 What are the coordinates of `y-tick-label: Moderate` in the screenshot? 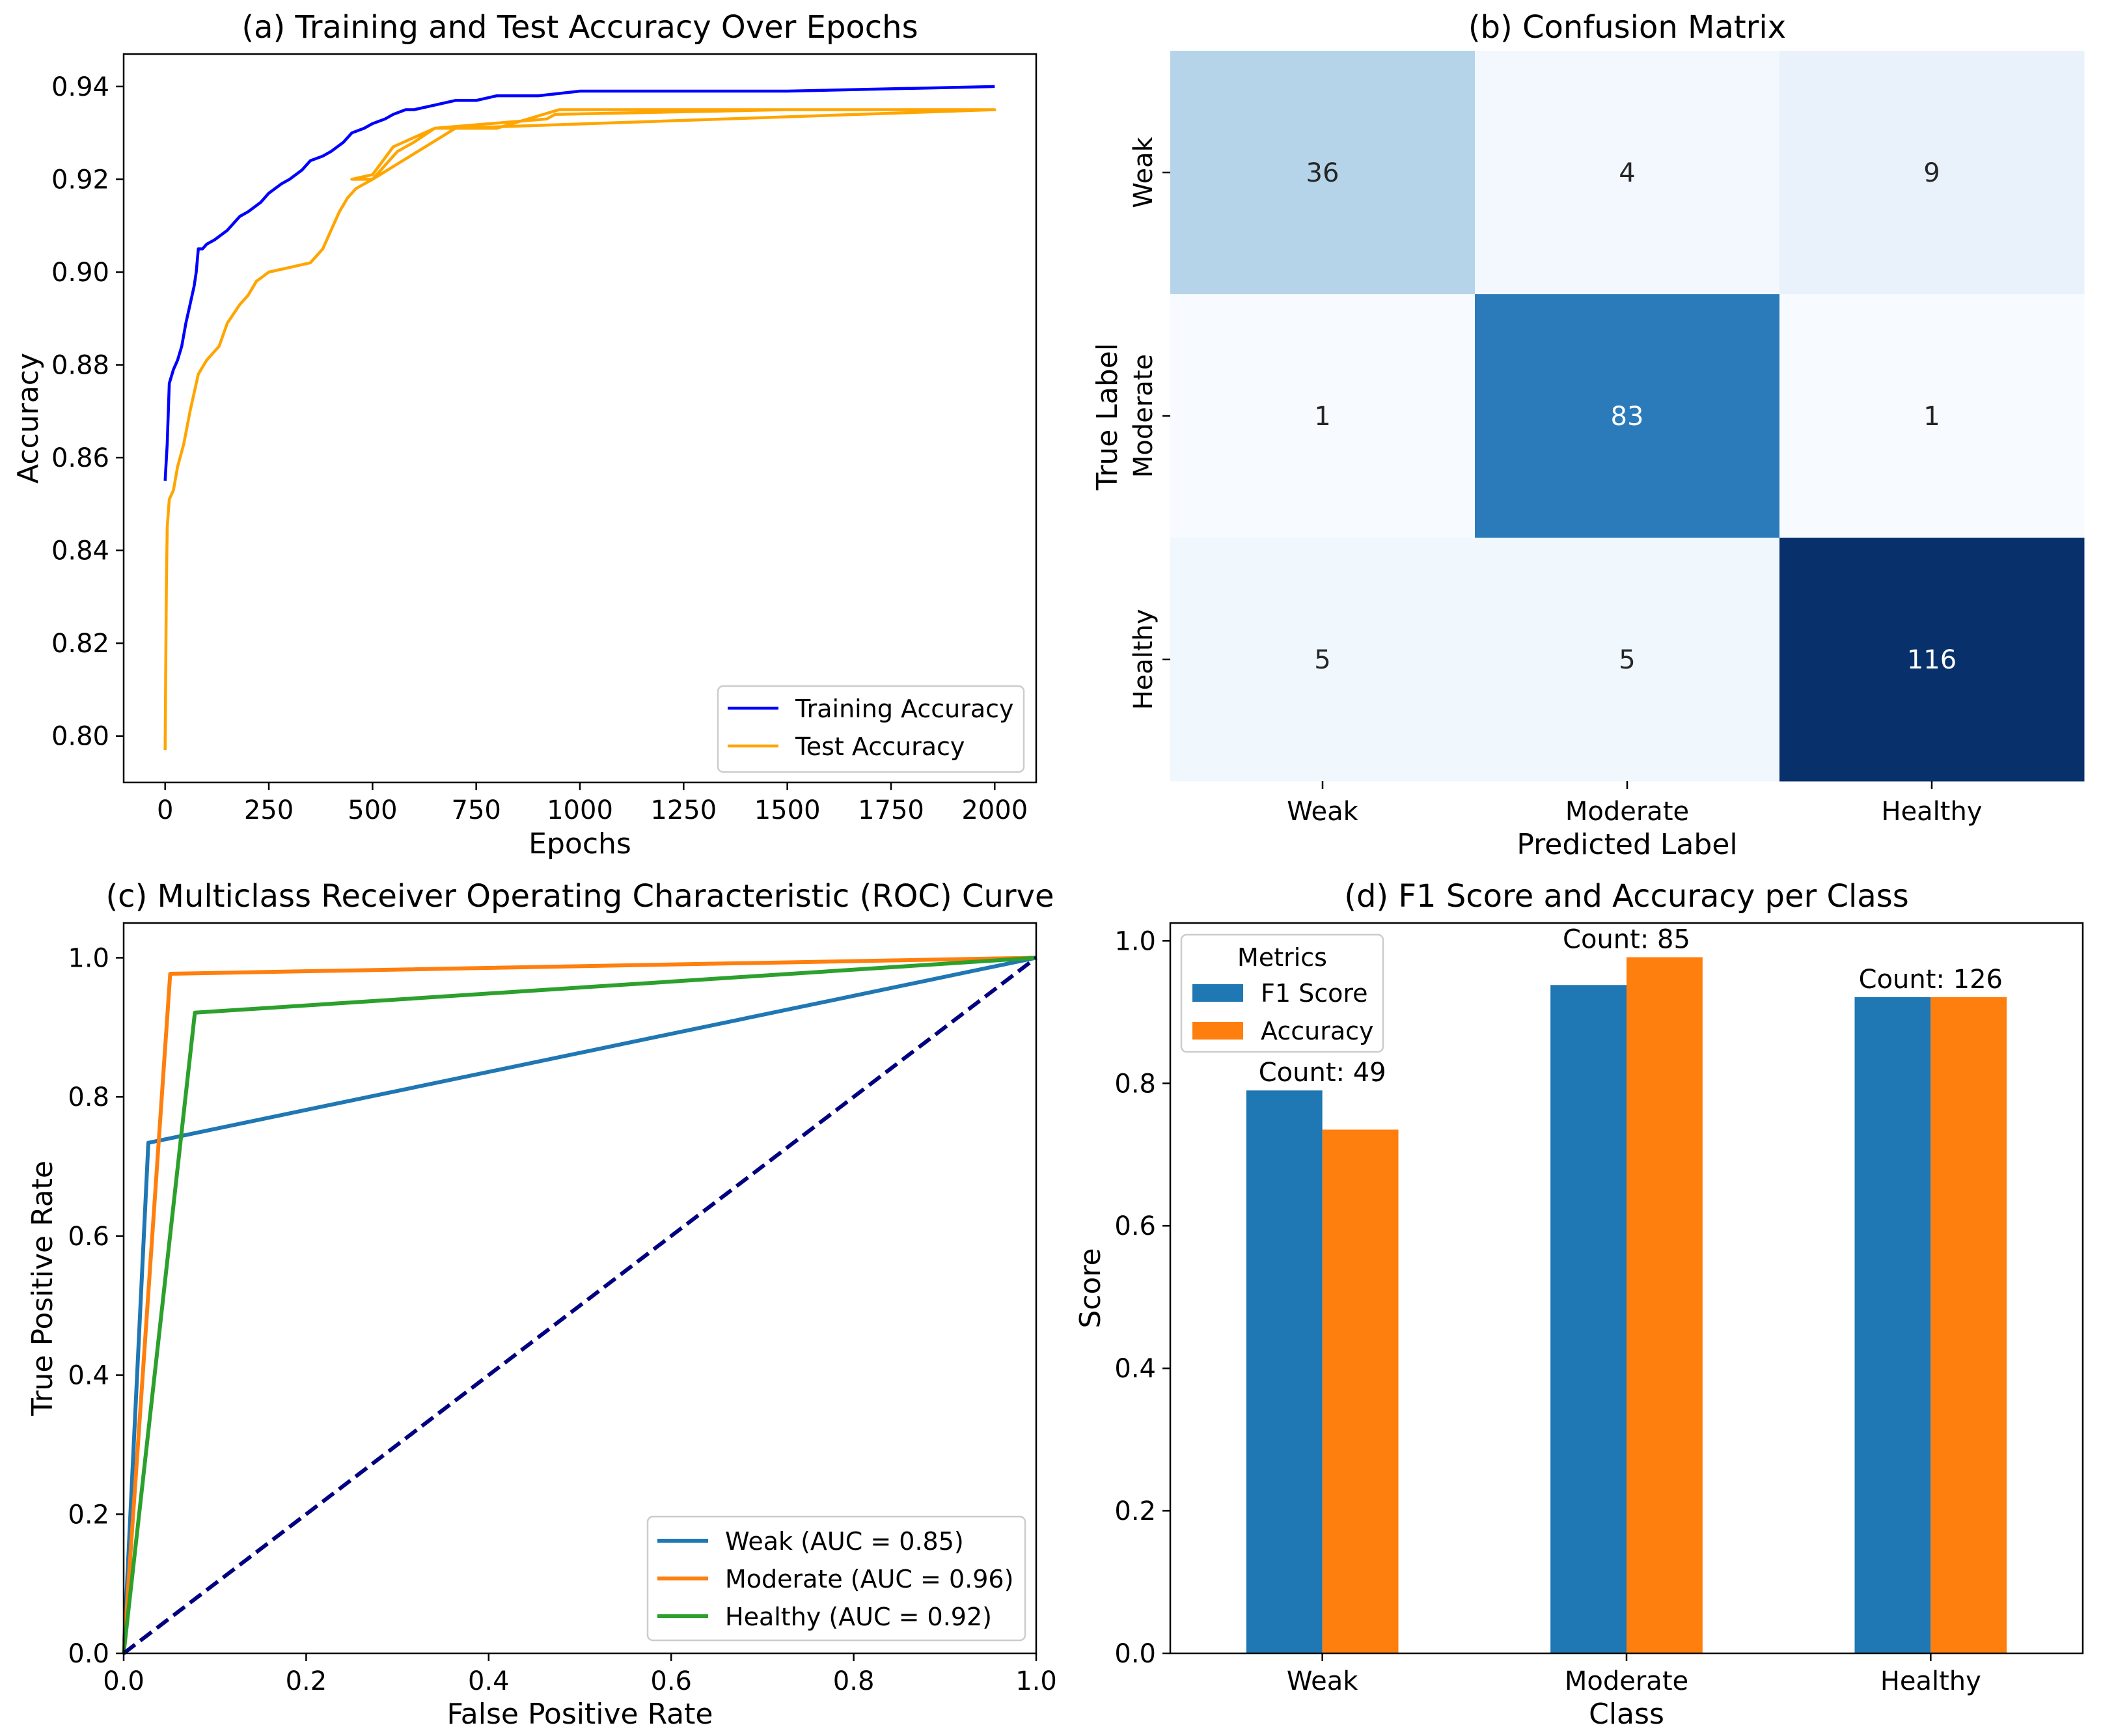 It's located at (1144, 416).